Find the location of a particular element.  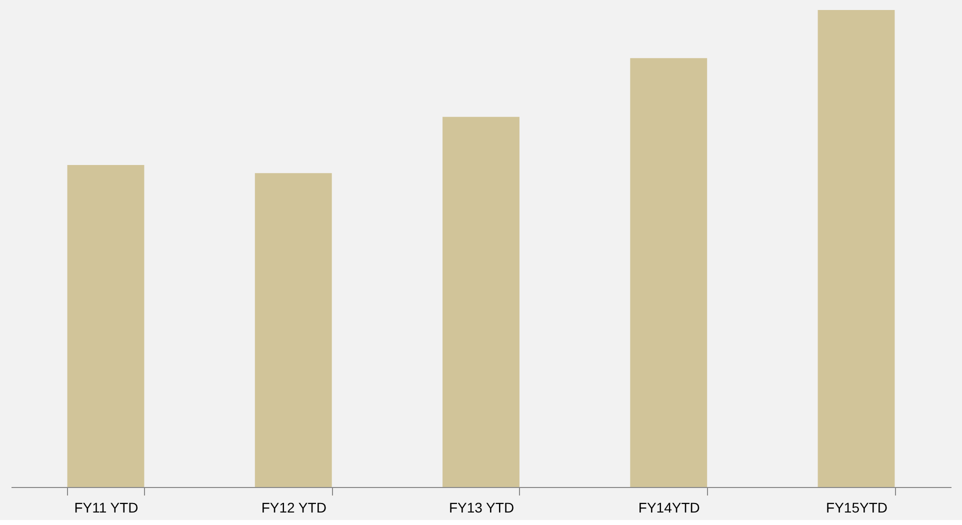

x-tick-label: FY14YTD is located at coordinates (669, 508).